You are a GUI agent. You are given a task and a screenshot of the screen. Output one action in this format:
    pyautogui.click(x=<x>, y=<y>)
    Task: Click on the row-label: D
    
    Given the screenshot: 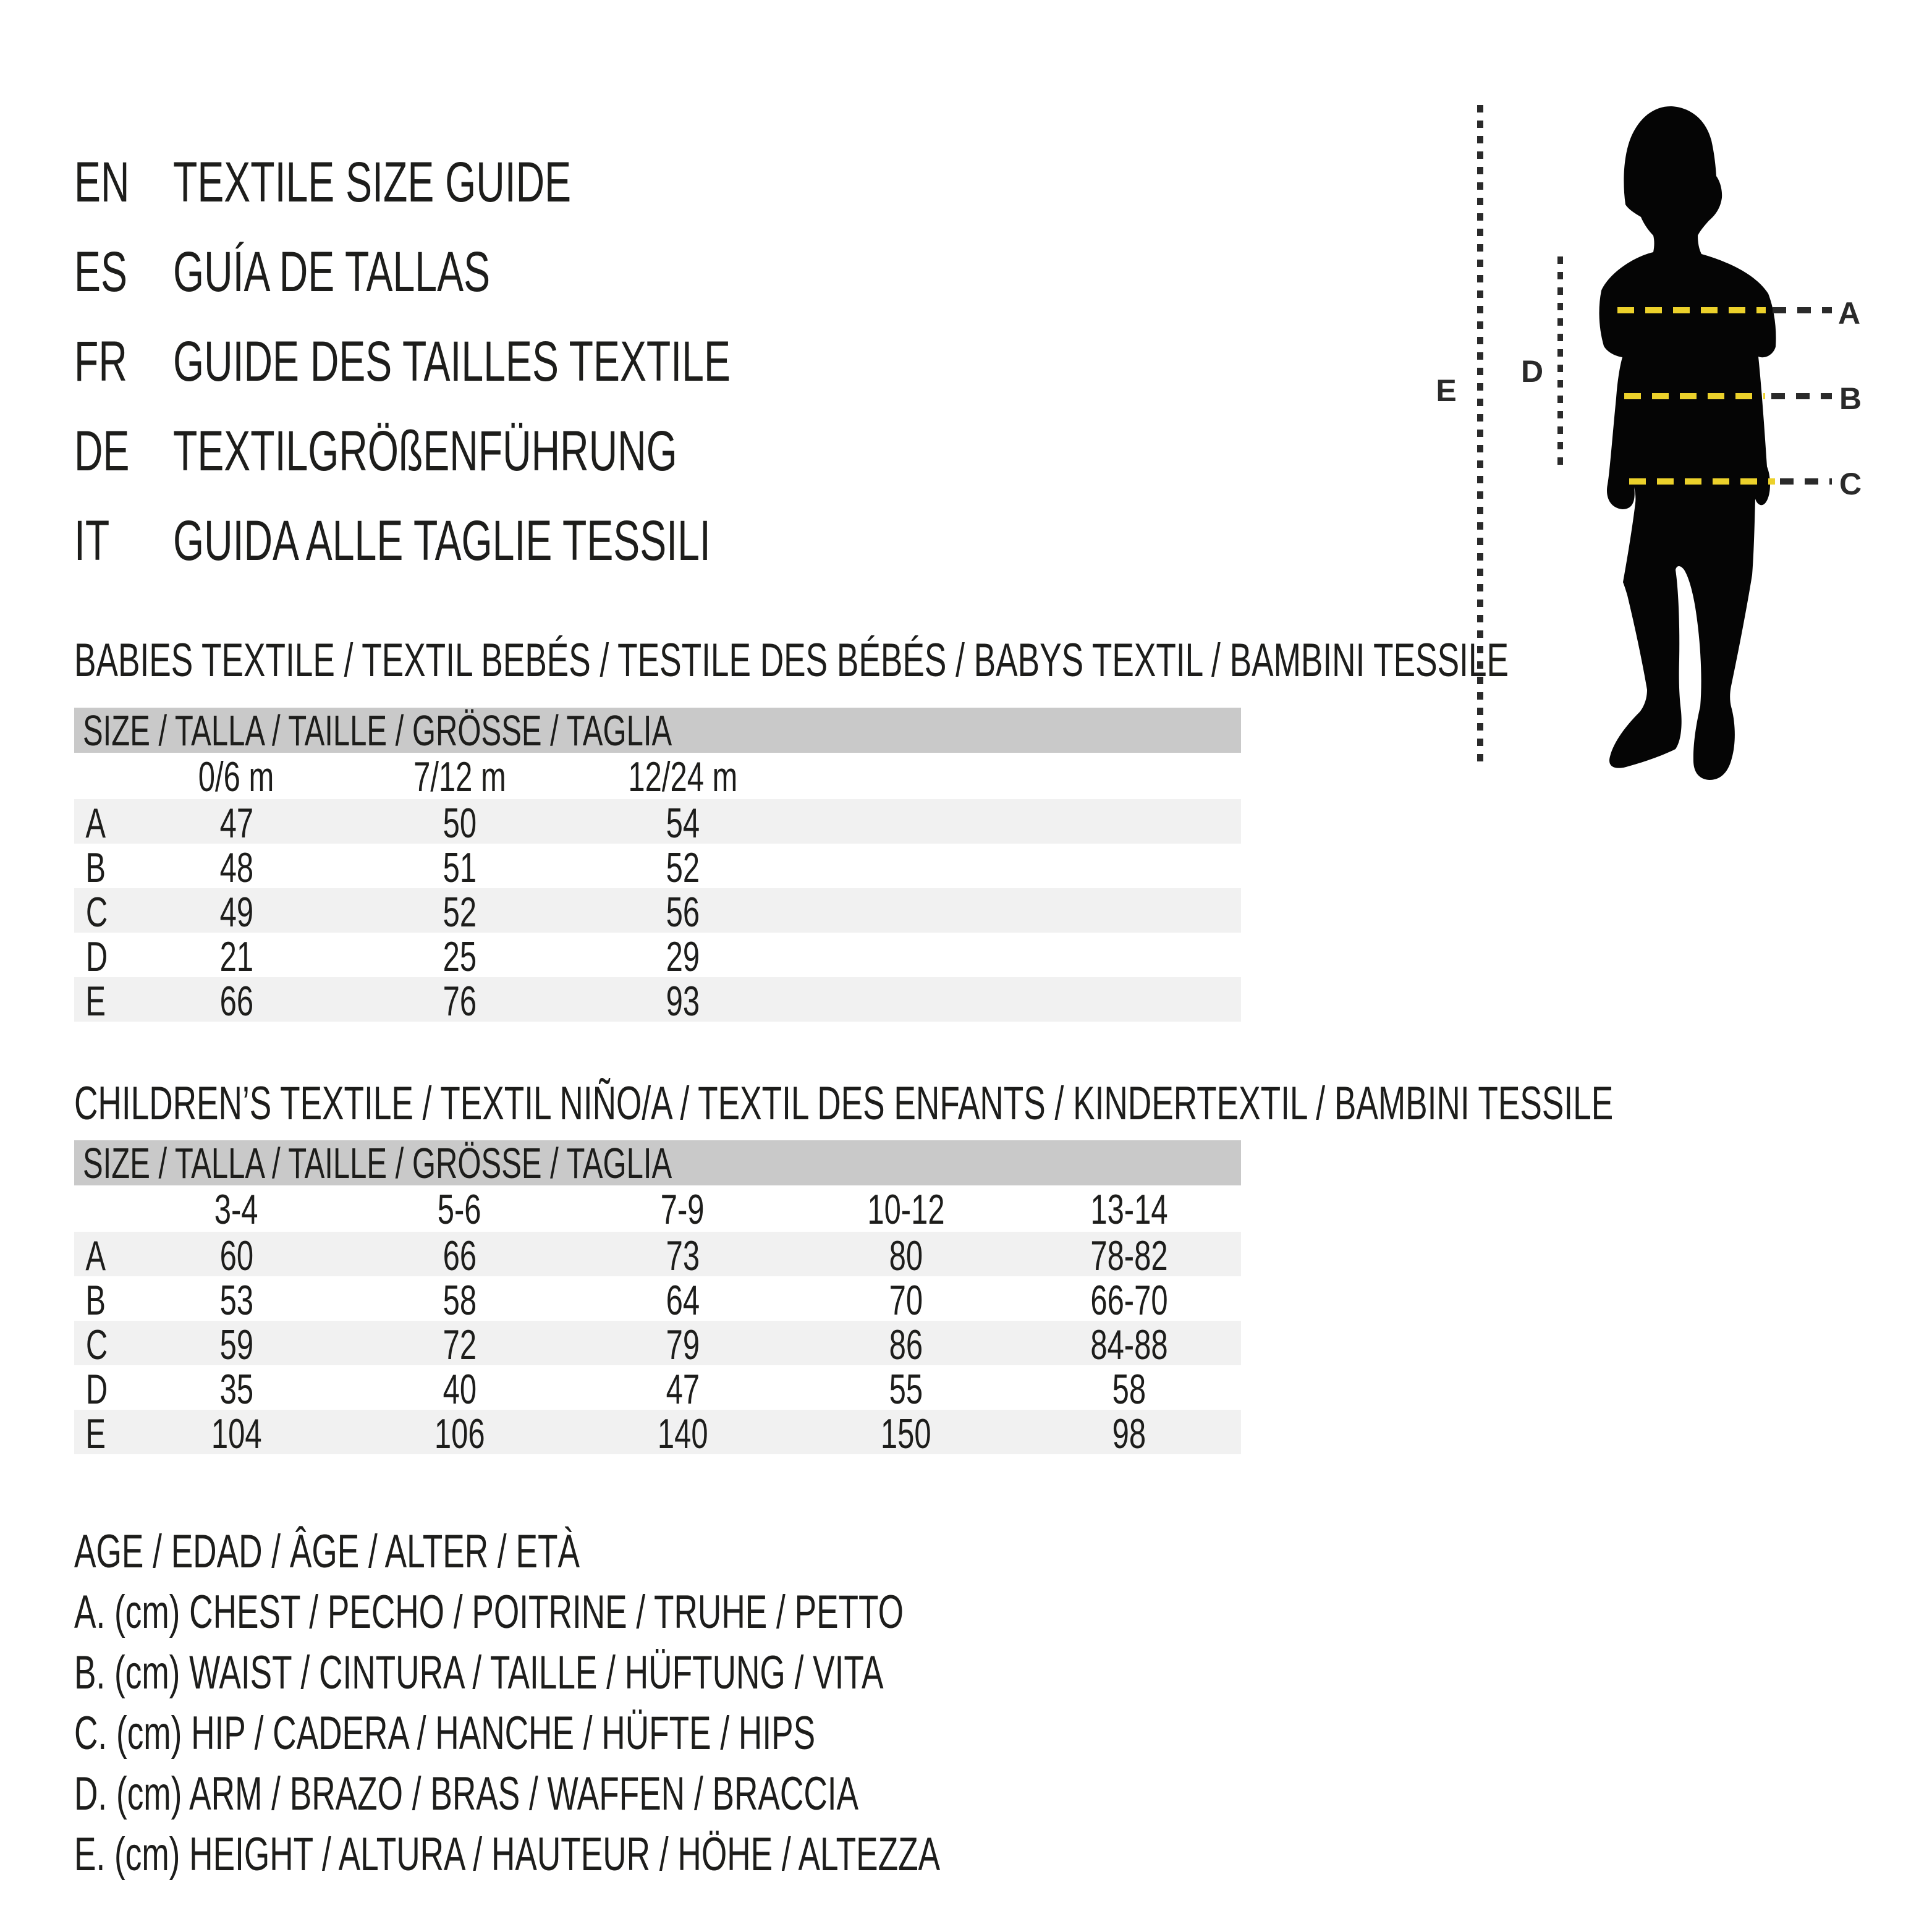 What is the action you would take?
    pyautogui.click(x=99, y=957)
    